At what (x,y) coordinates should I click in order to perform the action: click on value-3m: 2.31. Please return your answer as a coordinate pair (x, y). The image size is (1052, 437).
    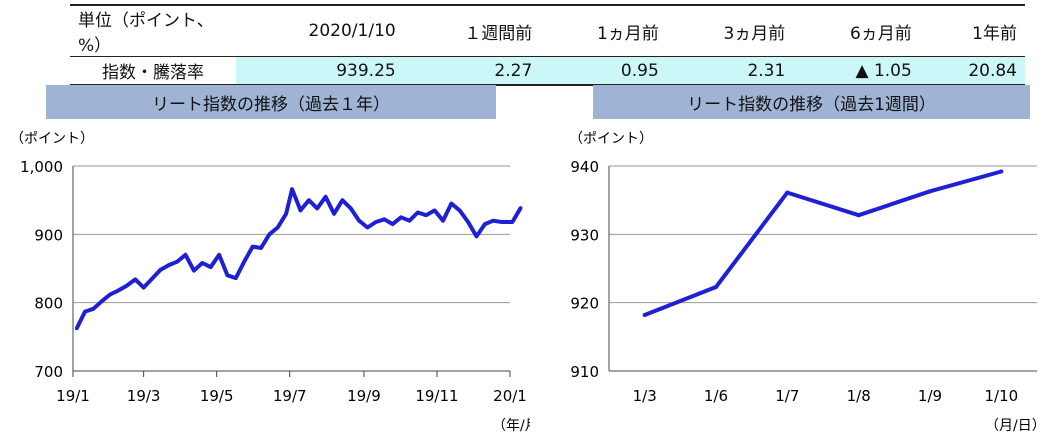
    Looking at the image, I should click on (730, 71).